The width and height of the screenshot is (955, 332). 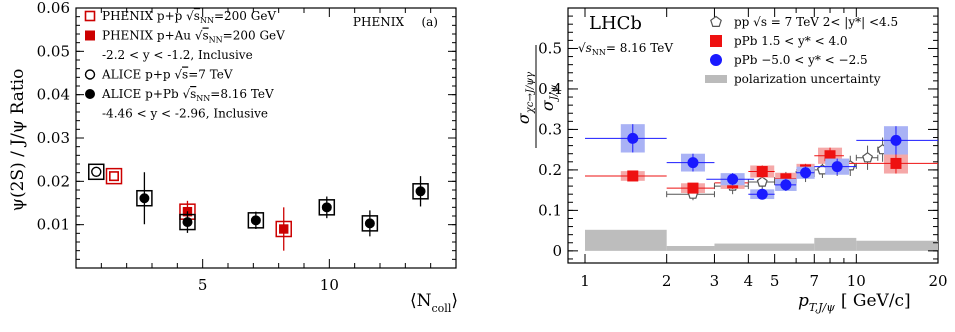 I want to click on right-legend-text-ppb: pPb 1.5 < y* < 4.0, so click(x=791, y=41).